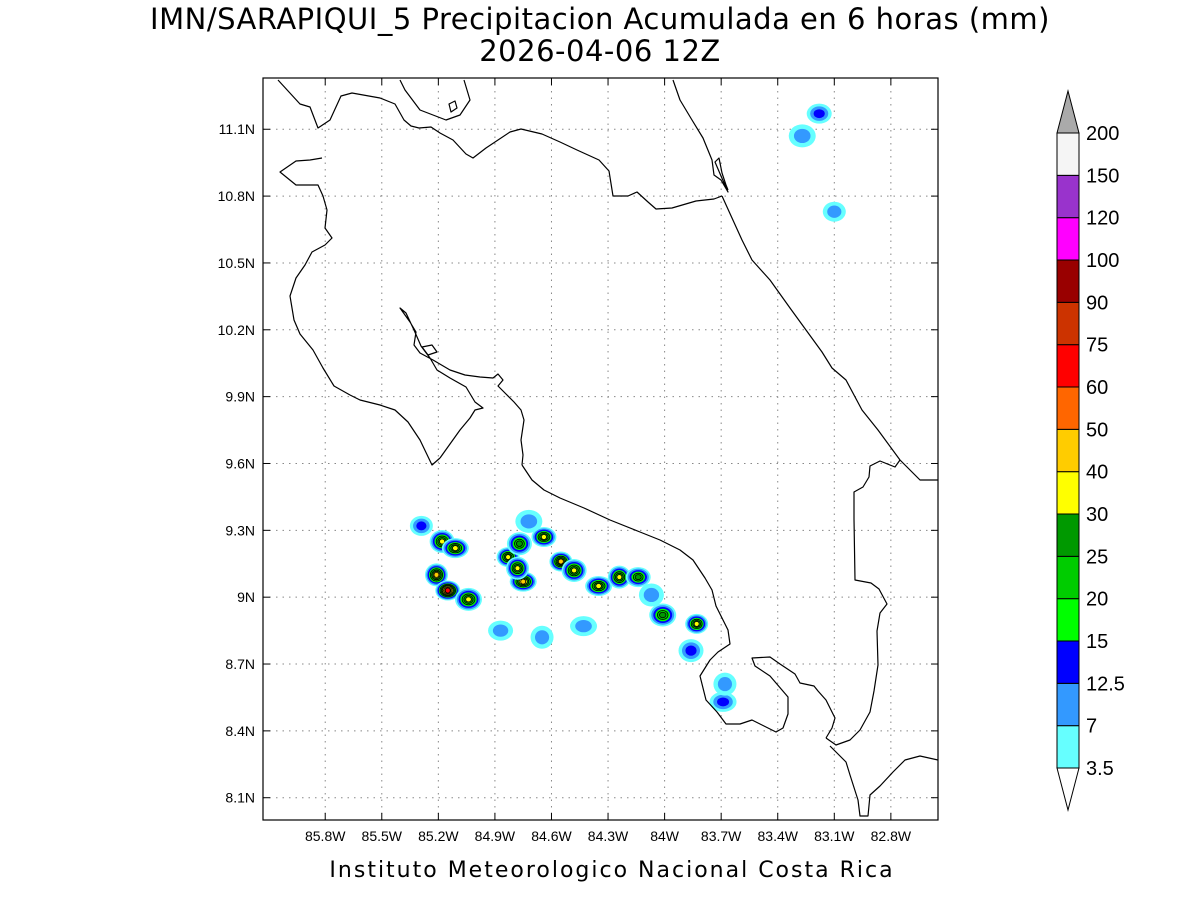  Describe the element at coordinates (435, 100) in the screenshot. I see `lake-shore` at that location.